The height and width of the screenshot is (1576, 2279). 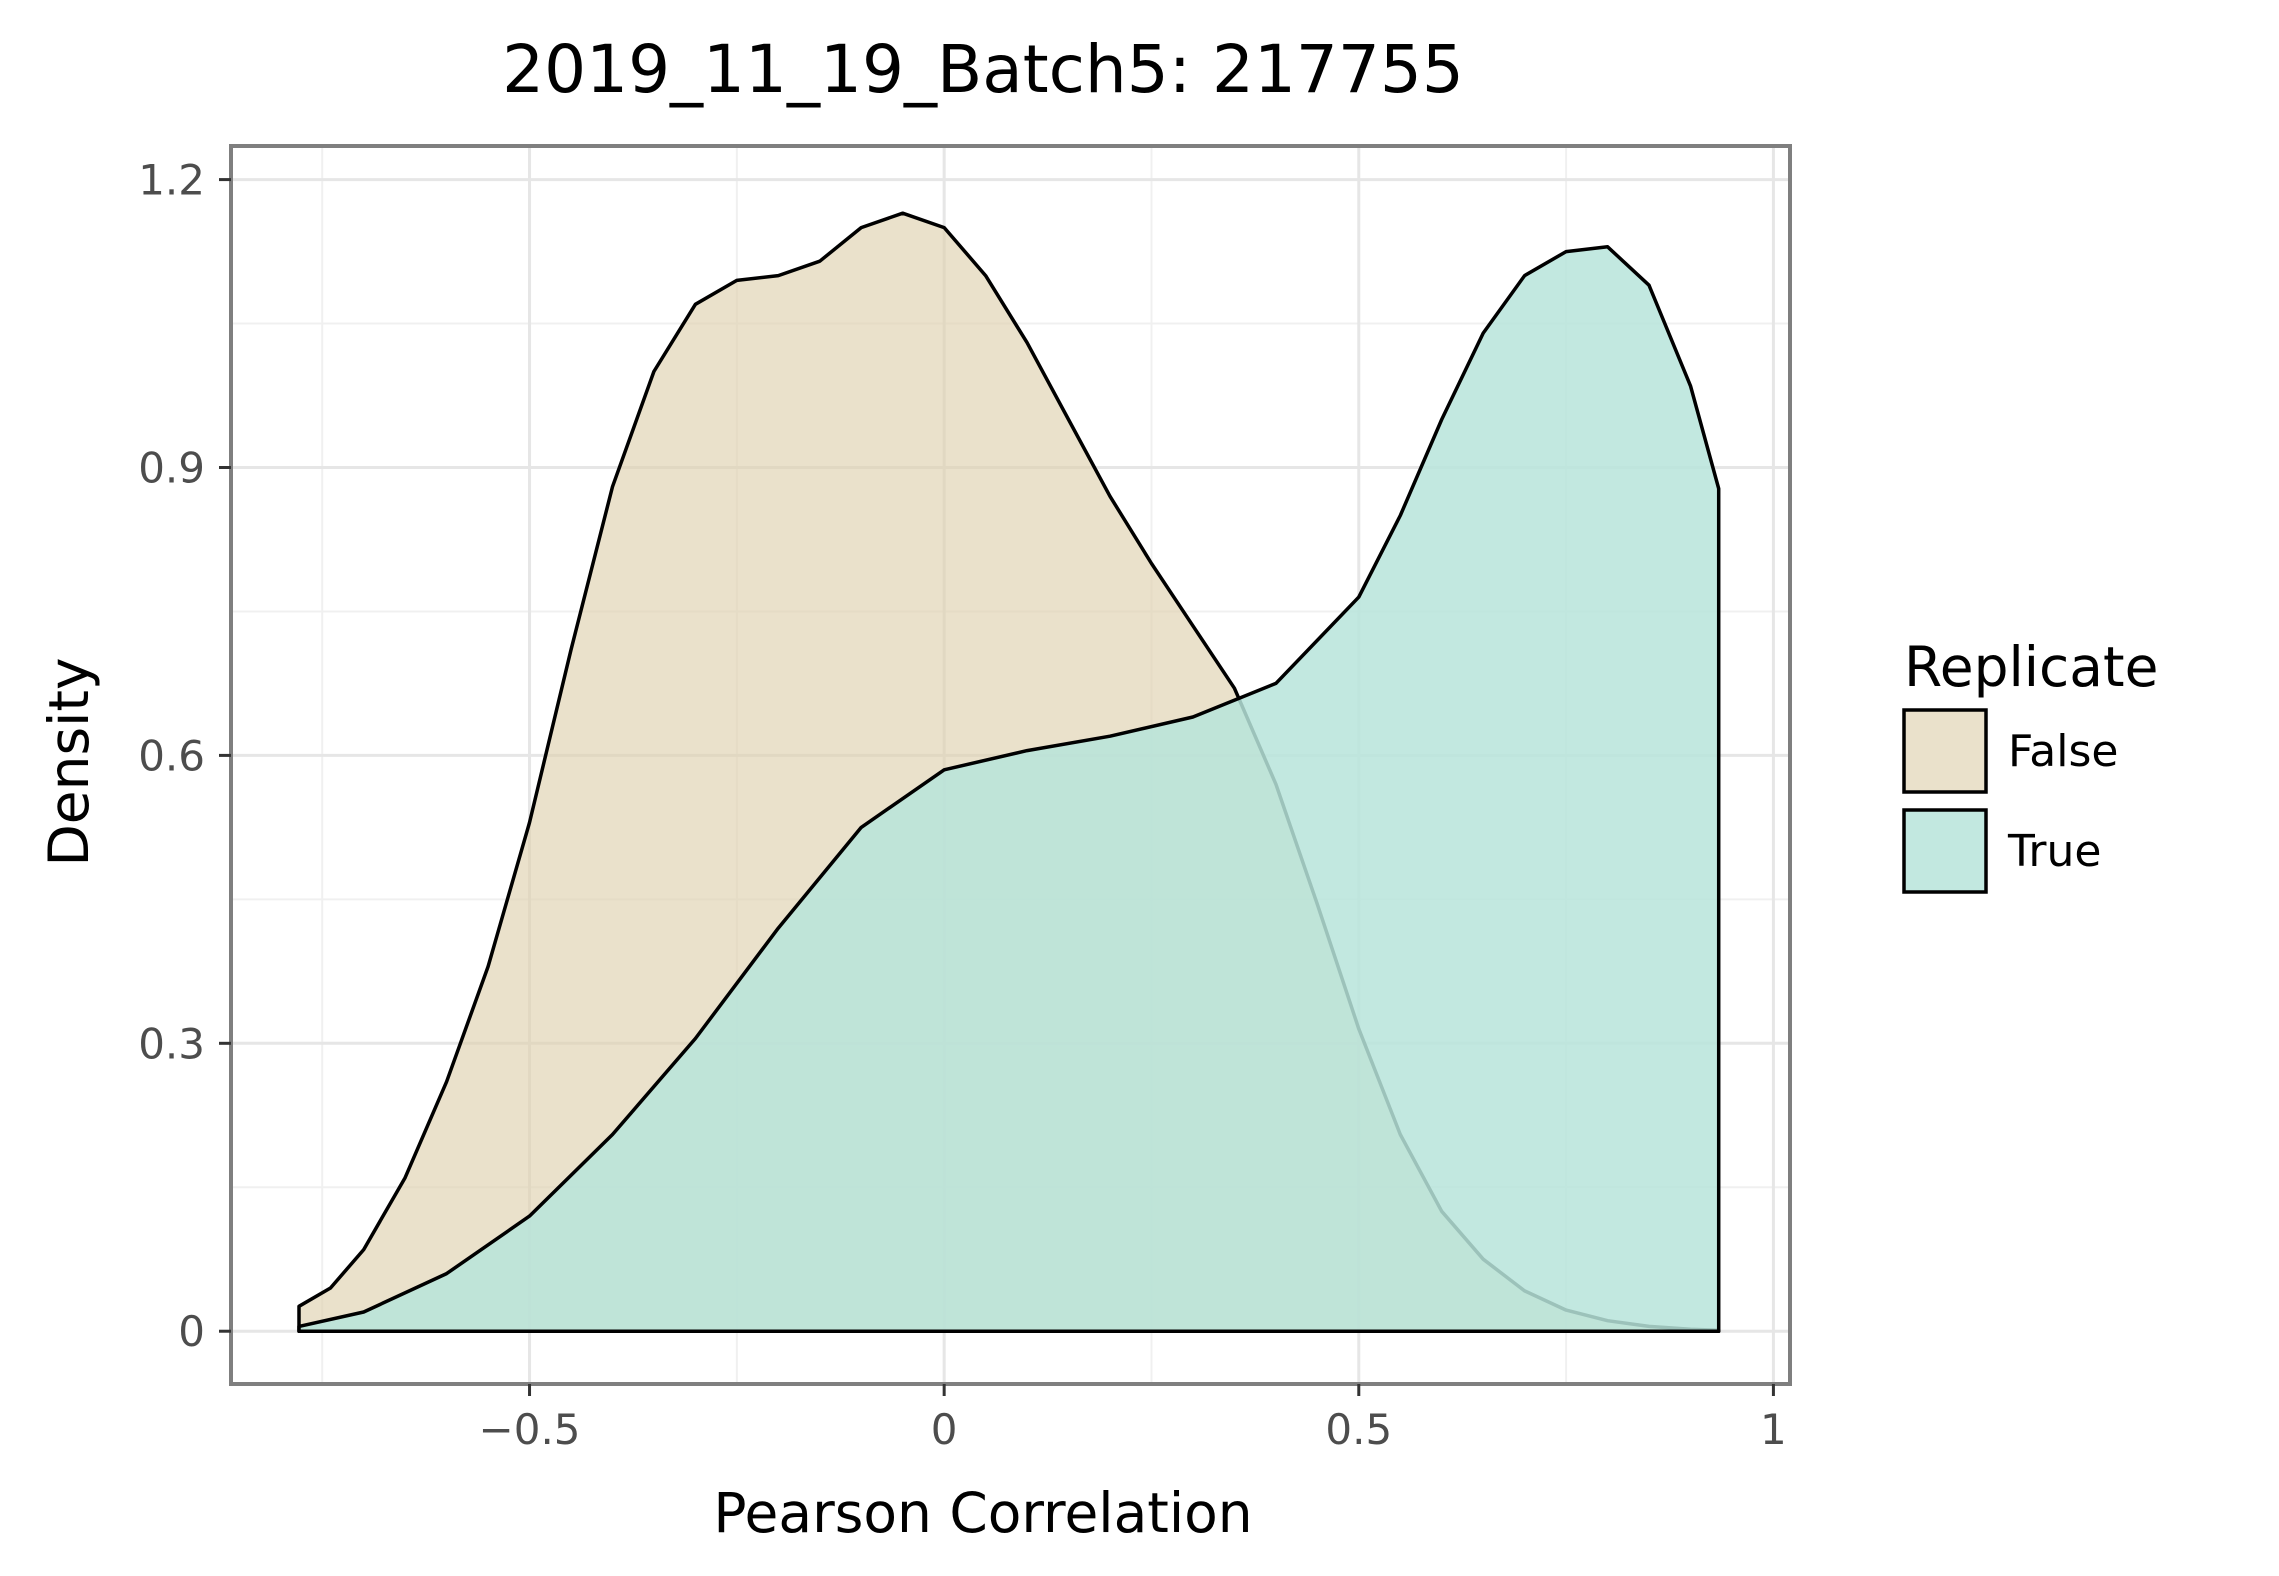 I want to click on chart-title: 2019_11_19_Batch5: 217755, so click(x=983, y=69).